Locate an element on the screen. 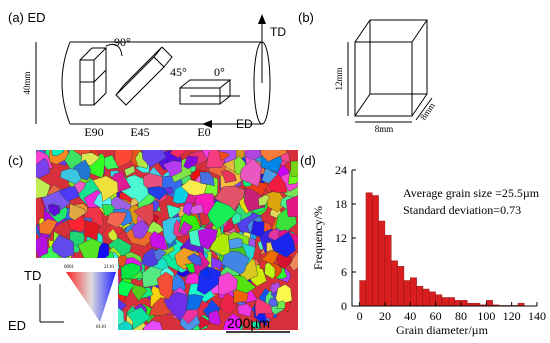 This screenshot has width=550, height=343. sample-e0 is located at coordinates (209, 92).